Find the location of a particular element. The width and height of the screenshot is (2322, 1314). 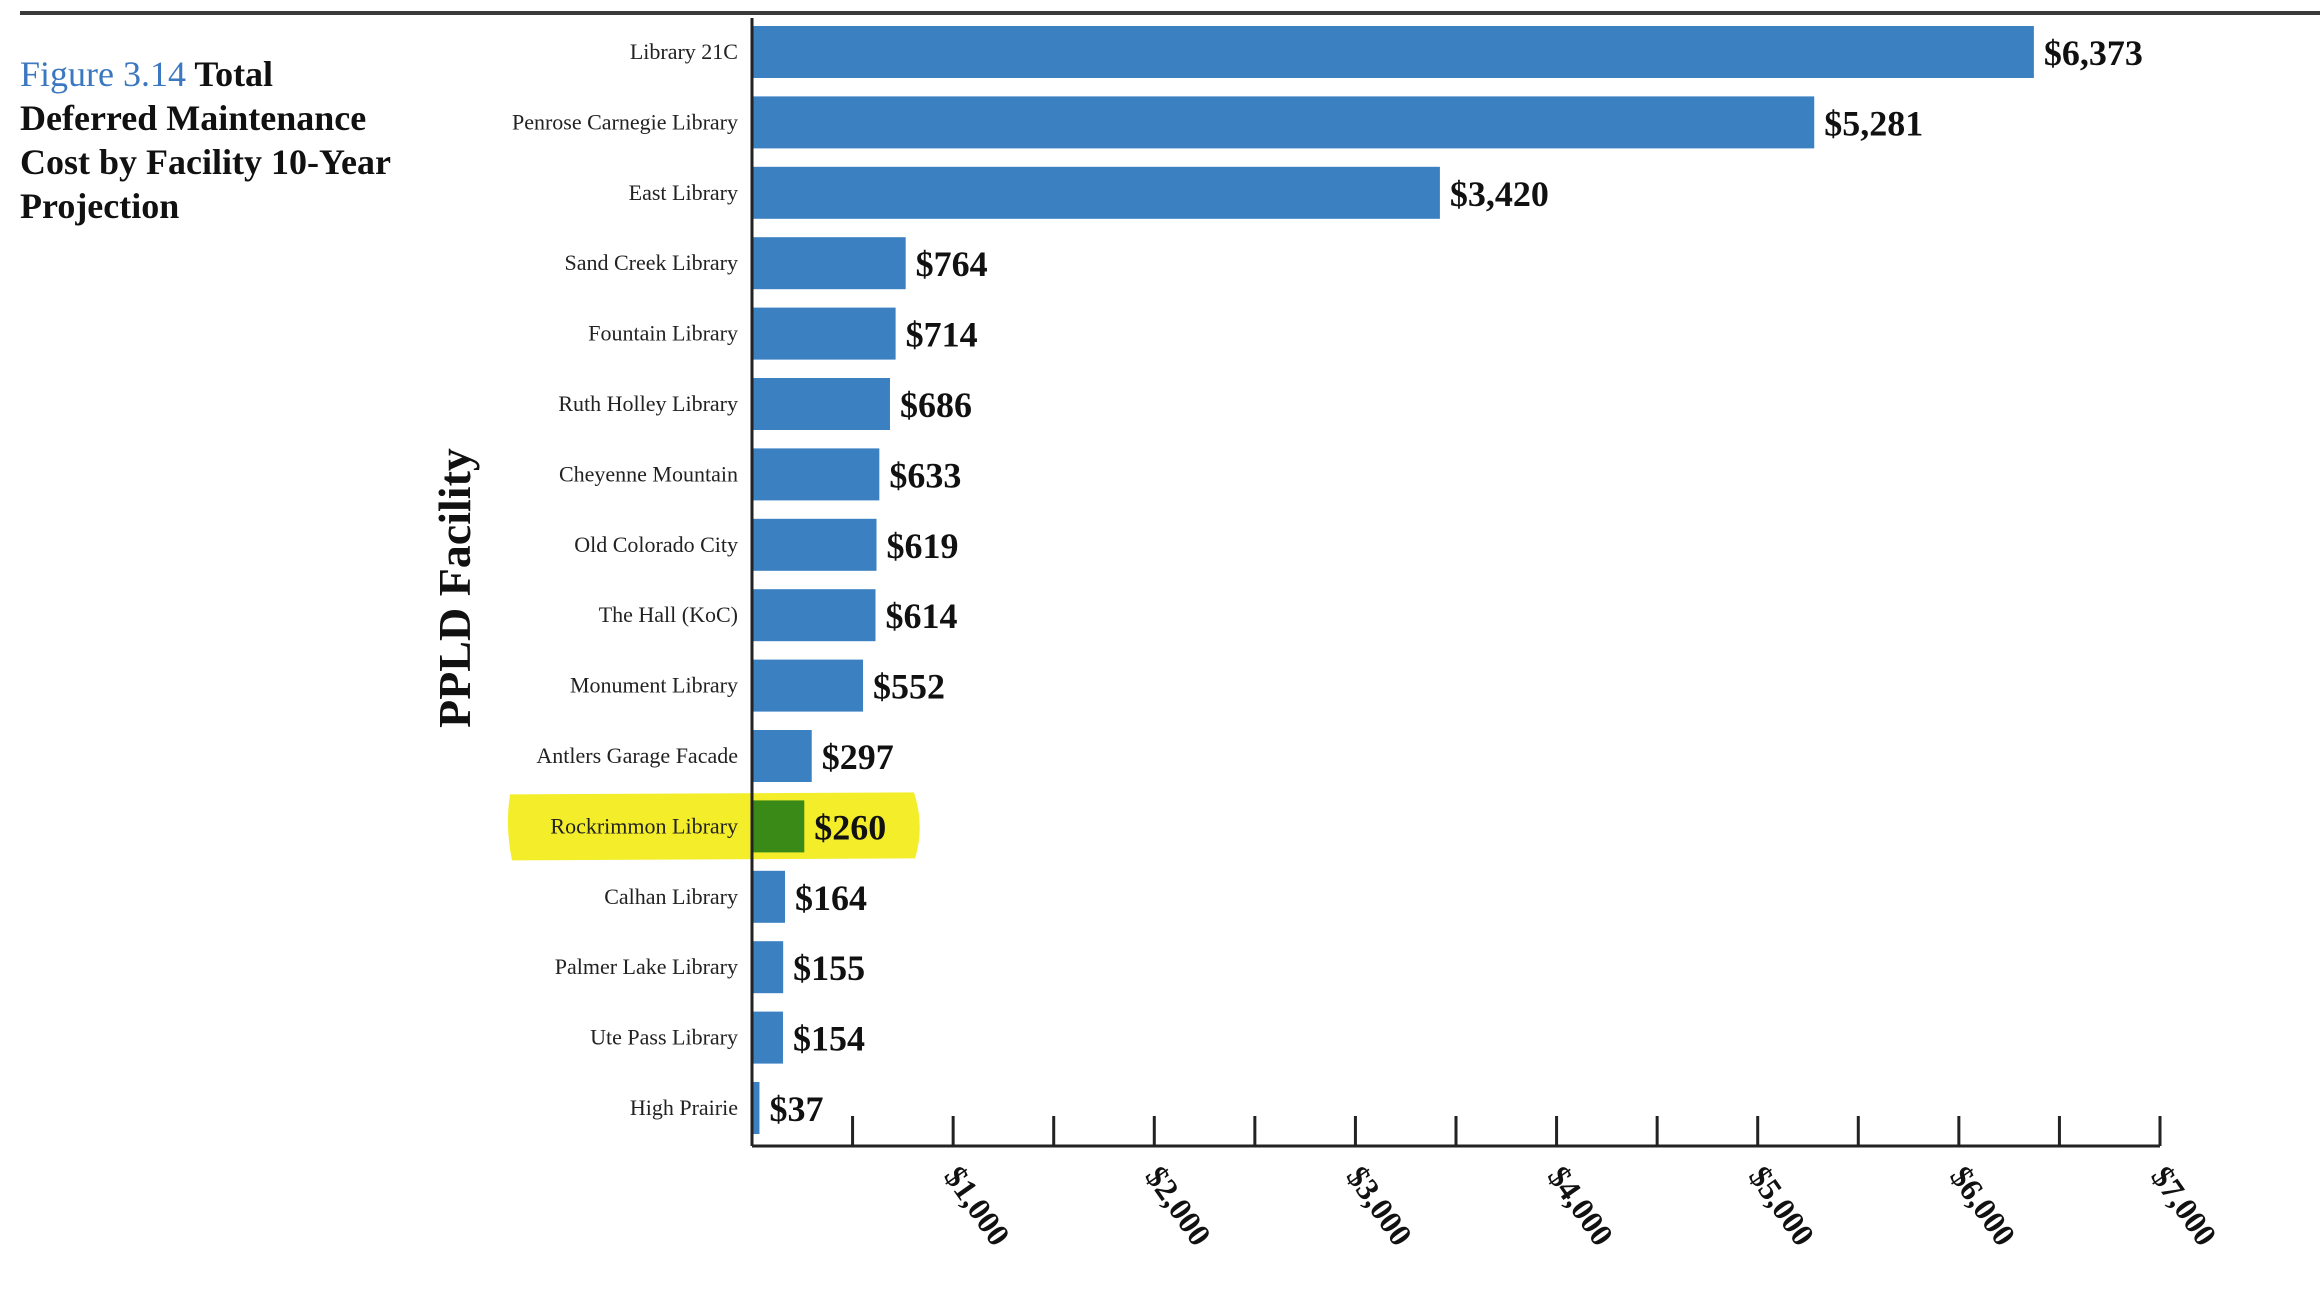

category-label: Palmer Lake Library is located at coordinates (646, 966).